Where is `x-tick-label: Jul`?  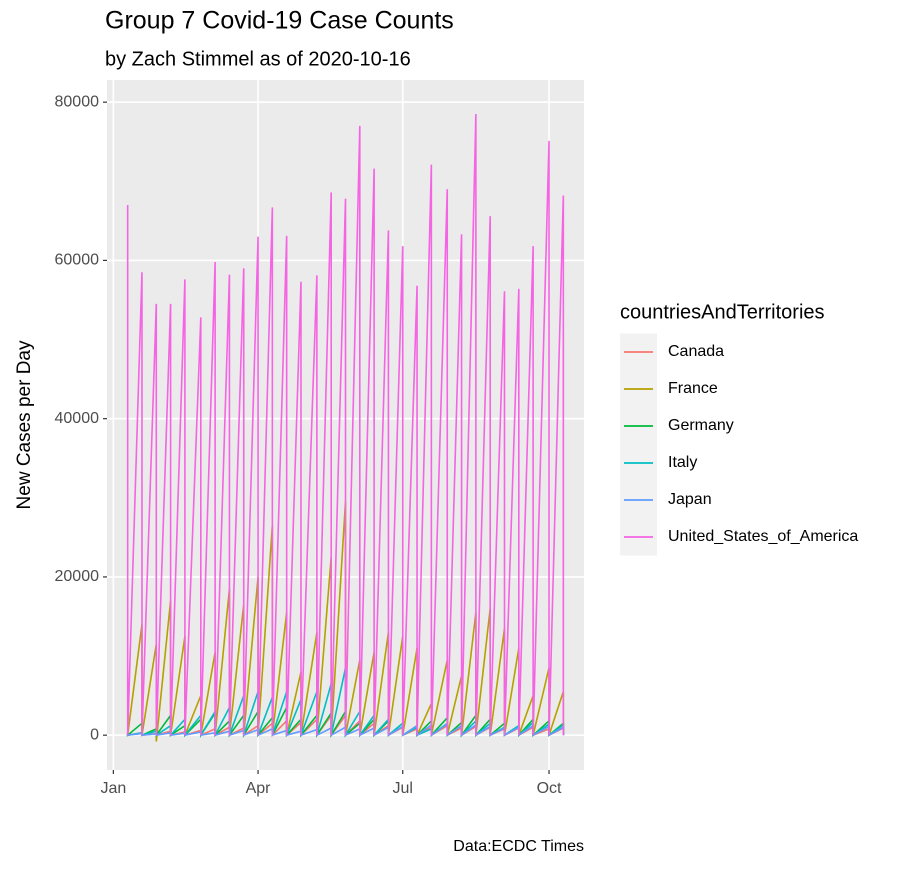 x-tick-label: Jul is located at coordinates (403, 788).